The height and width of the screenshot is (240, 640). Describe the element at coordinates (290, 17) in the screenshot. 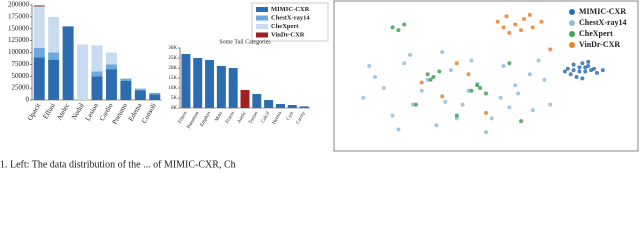

I see `legend-label: ChestX-ray14` at that location.